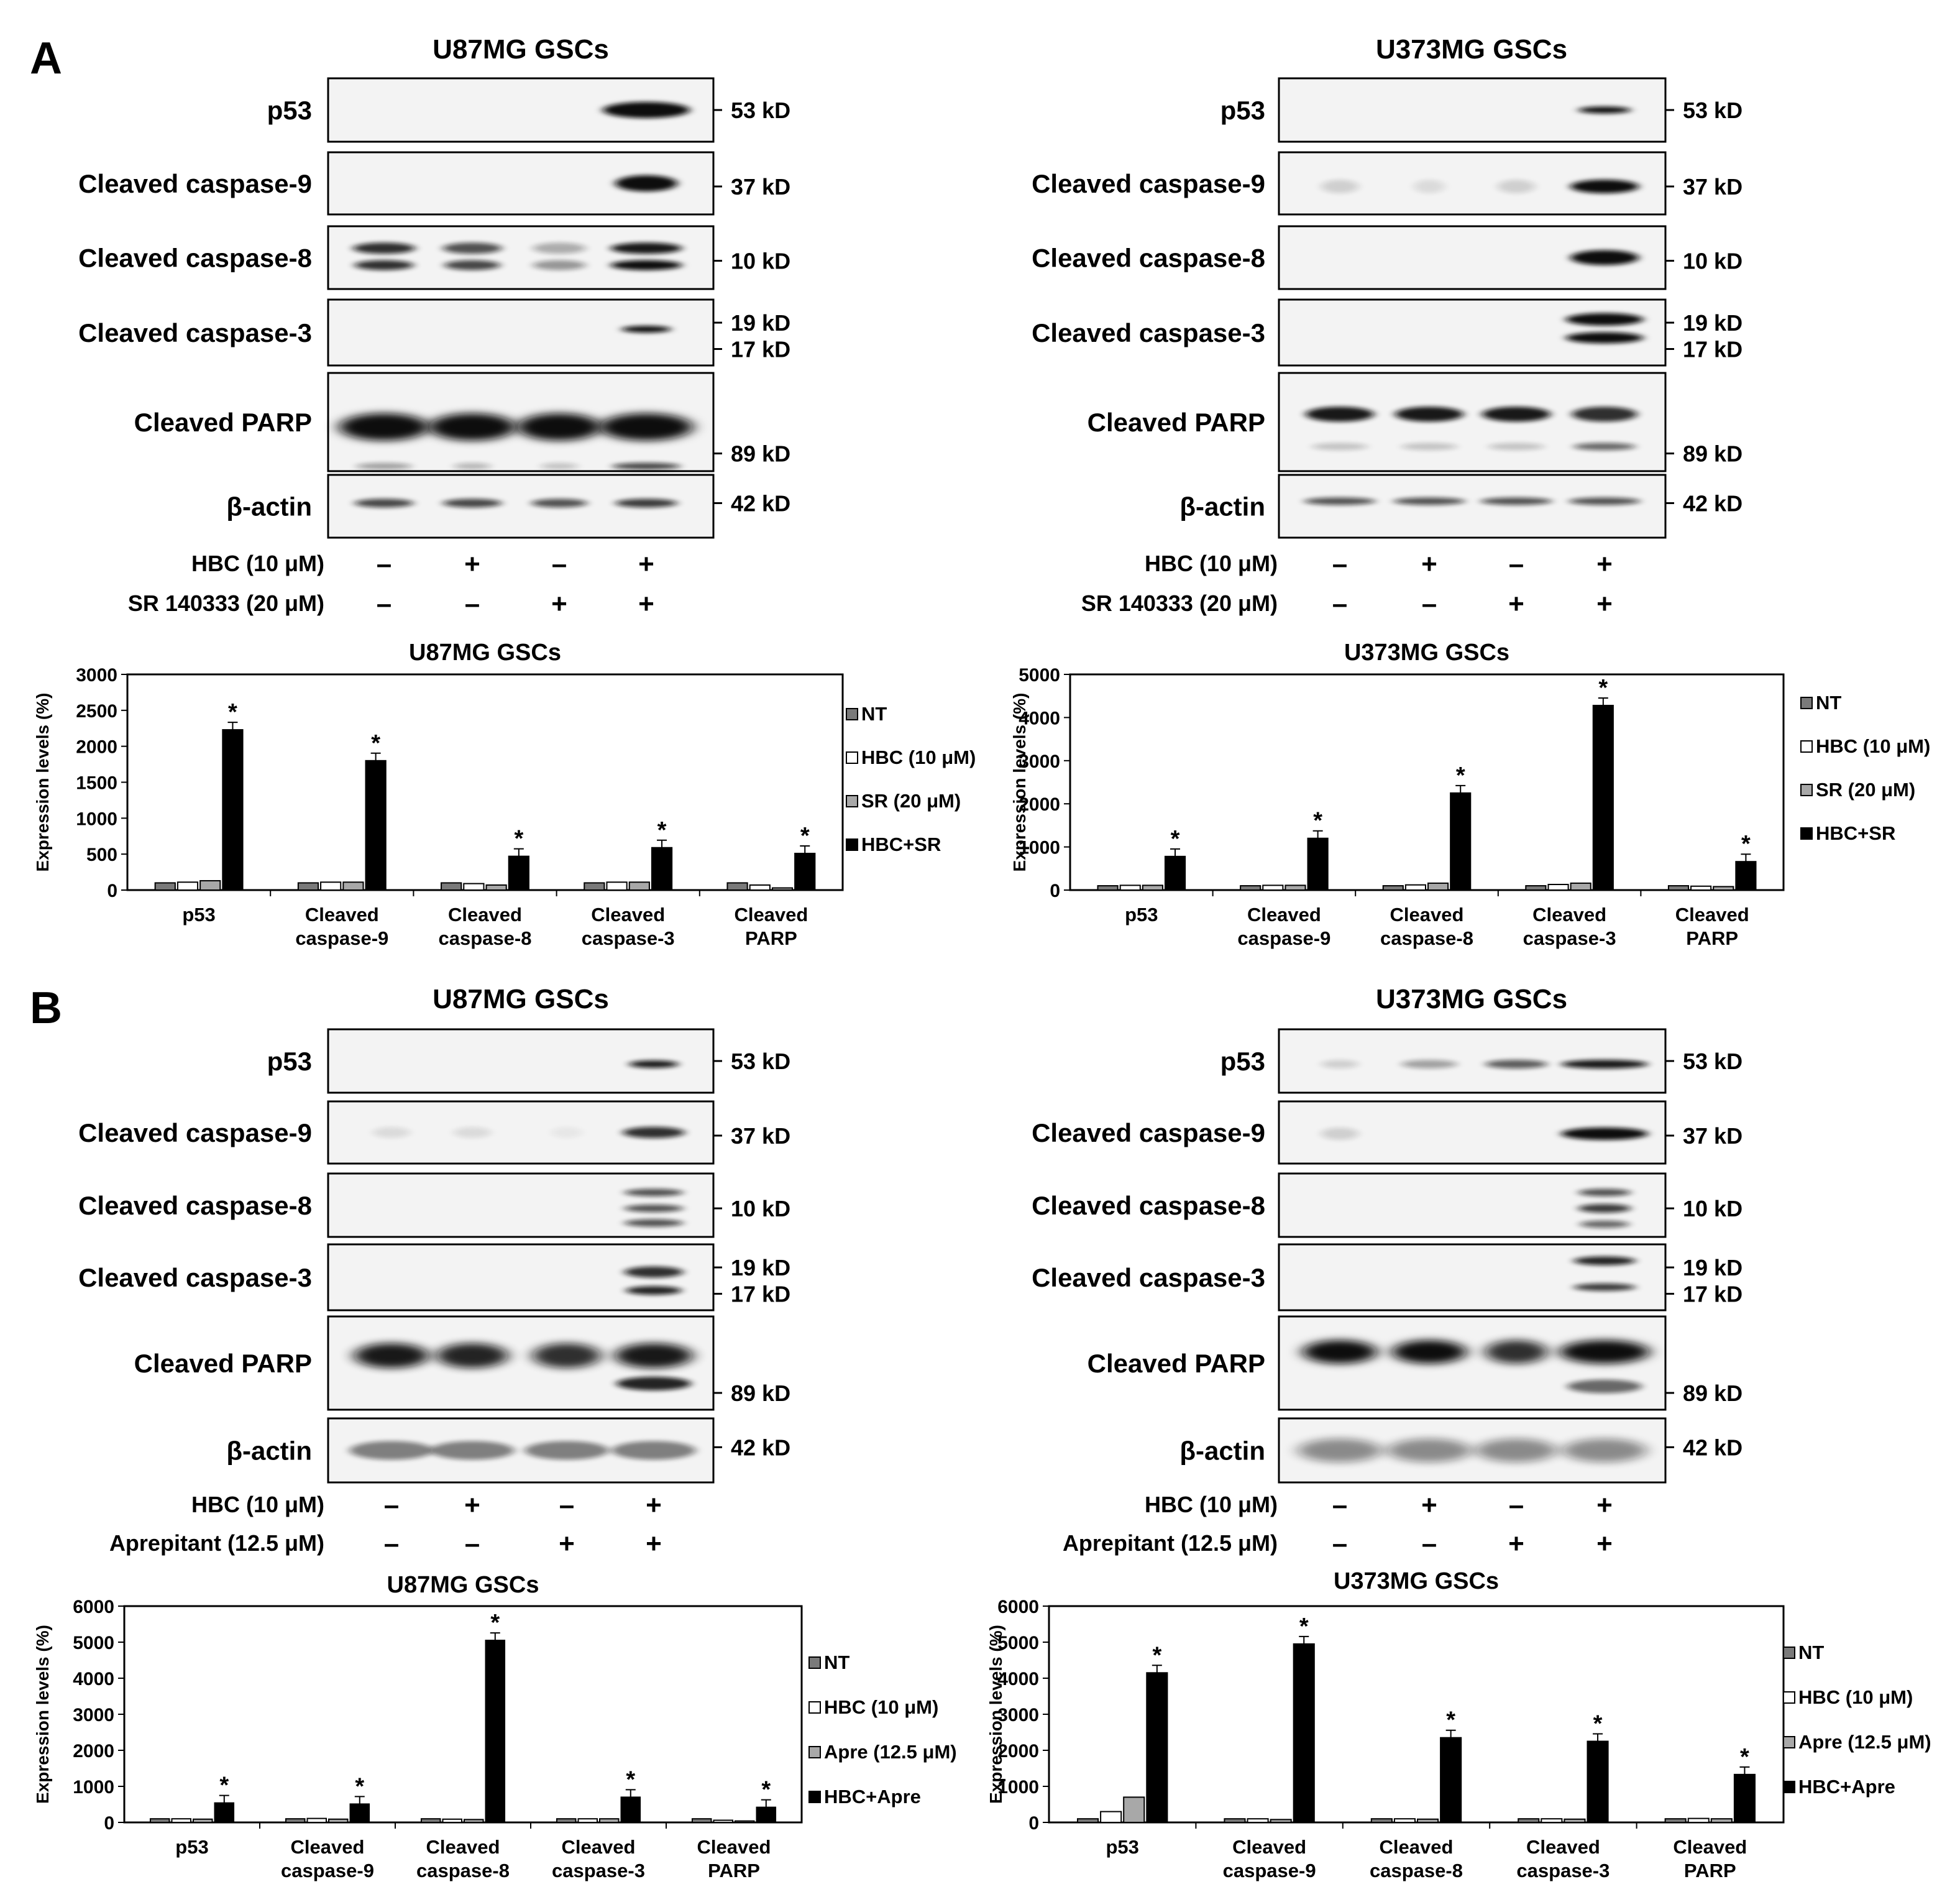 The width and height of the screenshot is (1960, 1897). Describe the element at coordinates (1846, 1787) in the screenshot. I see `legend-combination-label: HBC+Apre` at that location.